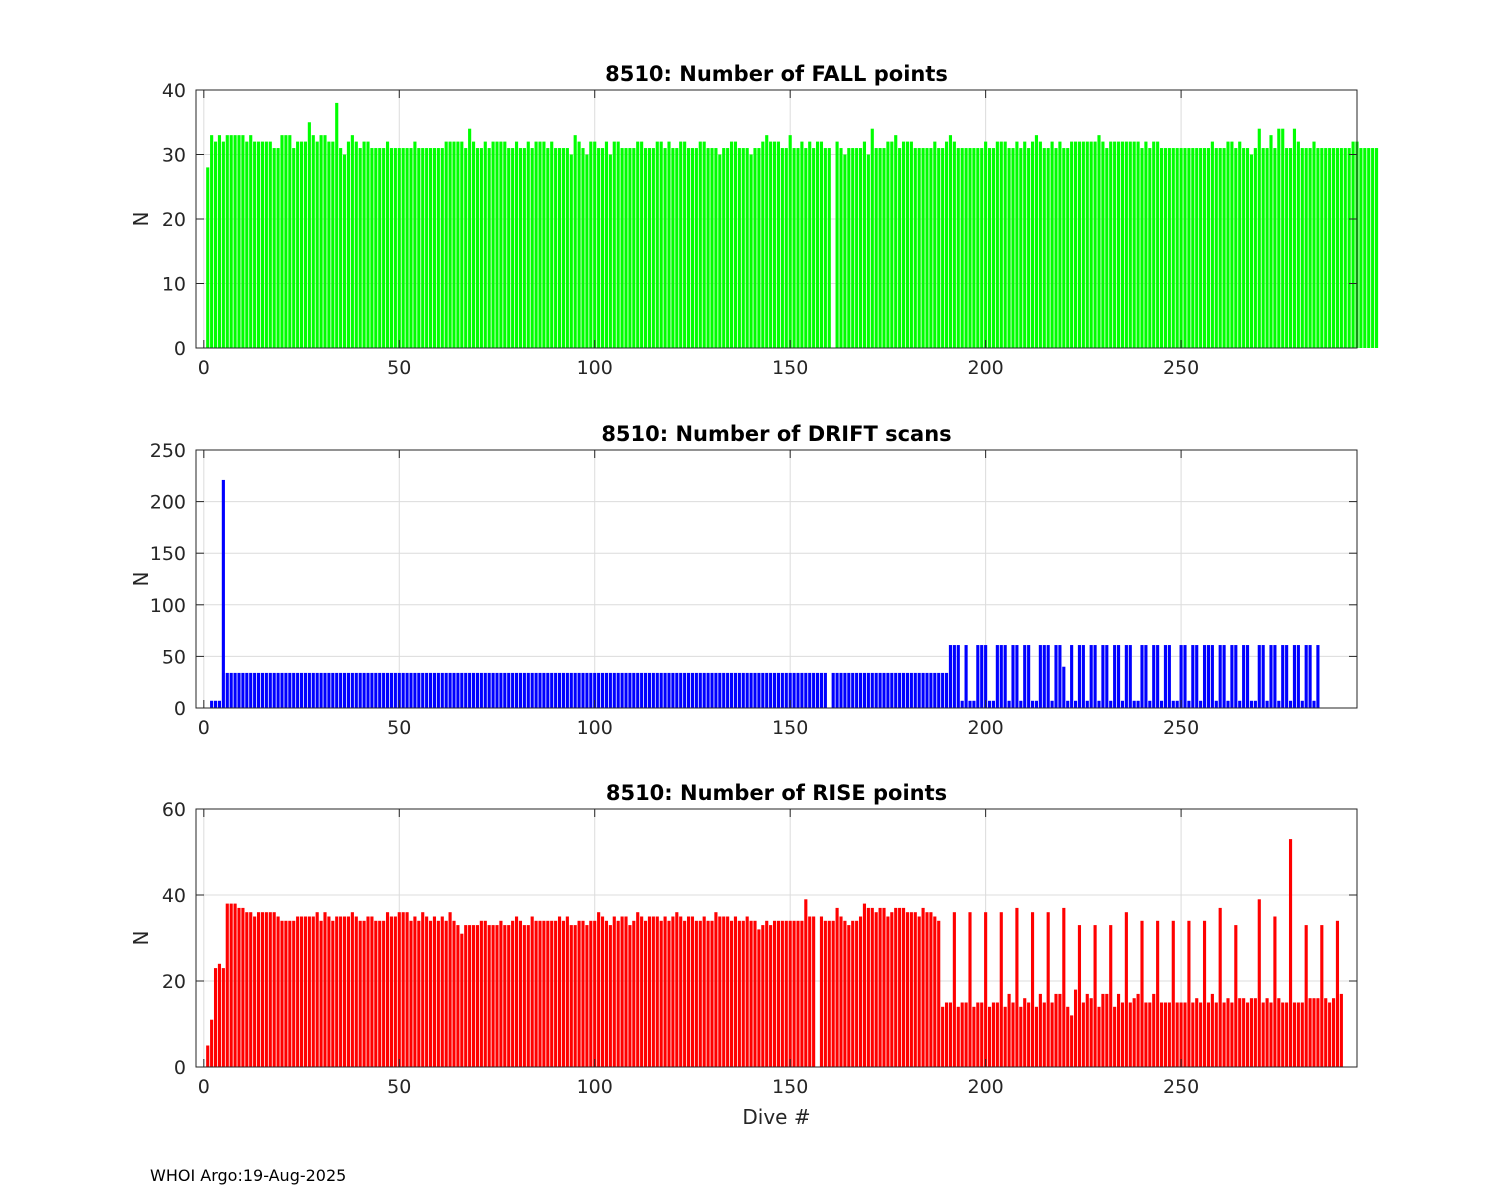  I want to click on x-tick-label: 100, so click(595, 368).